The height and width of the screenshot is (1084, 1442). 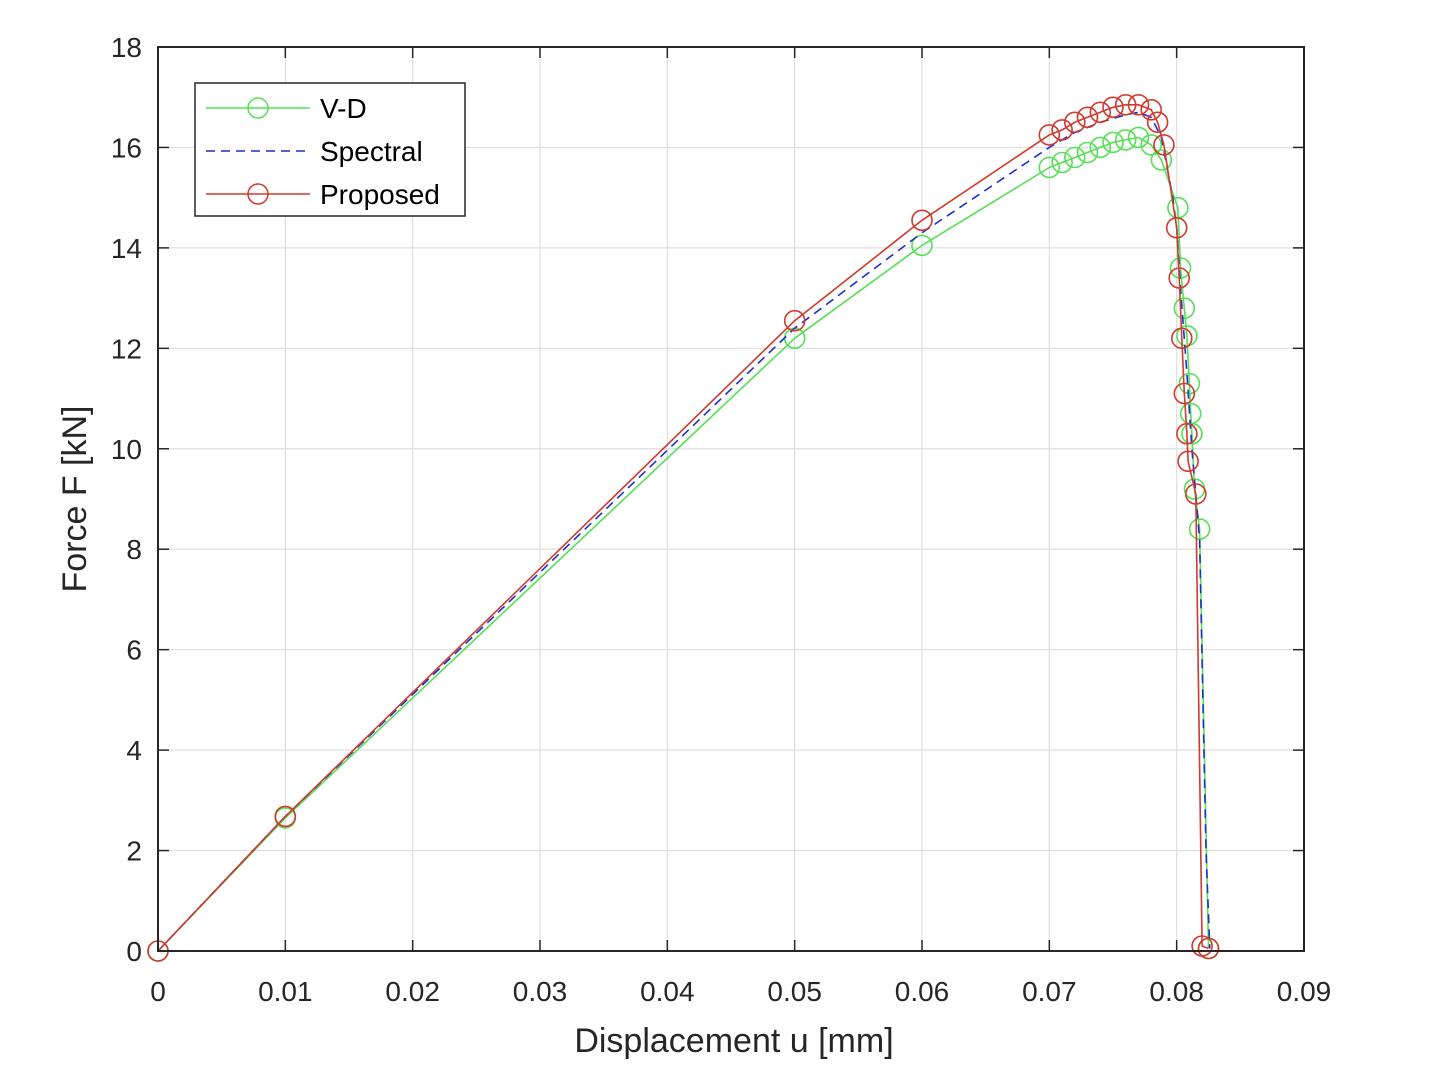 What do you see at coordinates (285, 991) in the screenshot?
I see `x-tick-label: 0.01` at bounding box center [285, 991].